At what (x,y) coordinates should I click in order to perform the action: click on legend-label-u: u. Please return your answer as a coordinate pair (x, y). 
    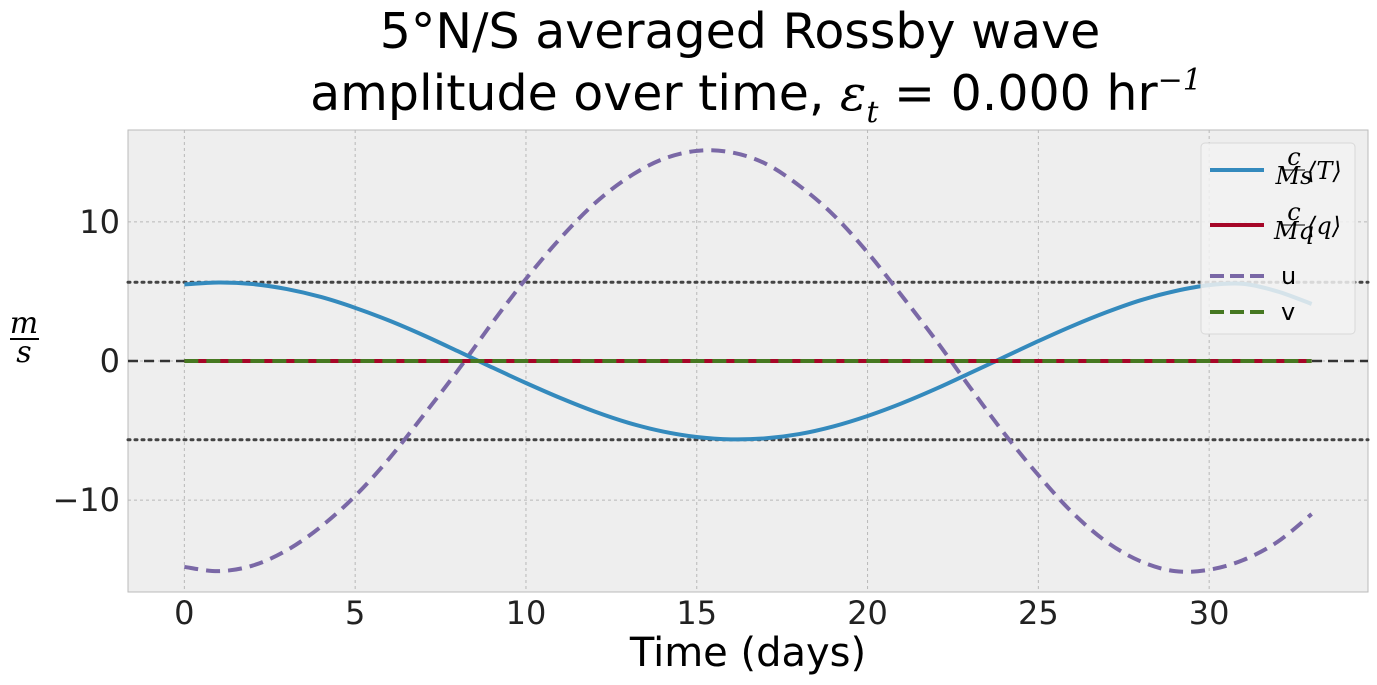
    Looking at the image, I should click on (1288, 276).